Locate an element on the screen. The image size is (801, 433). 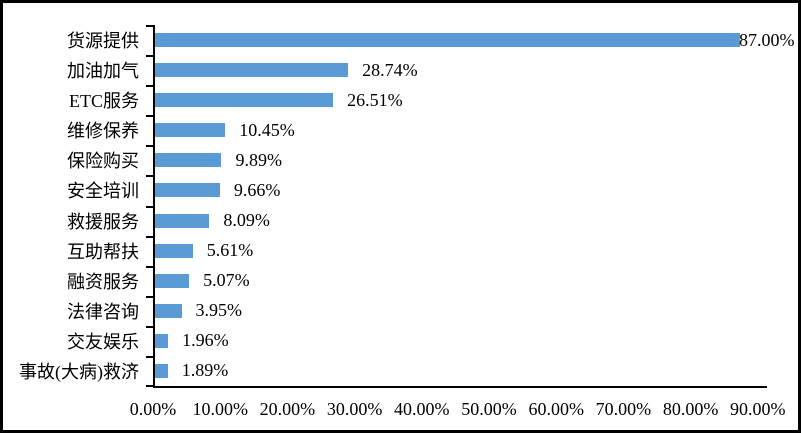
value-label: 9.66% is located at coordinates (257, 189).